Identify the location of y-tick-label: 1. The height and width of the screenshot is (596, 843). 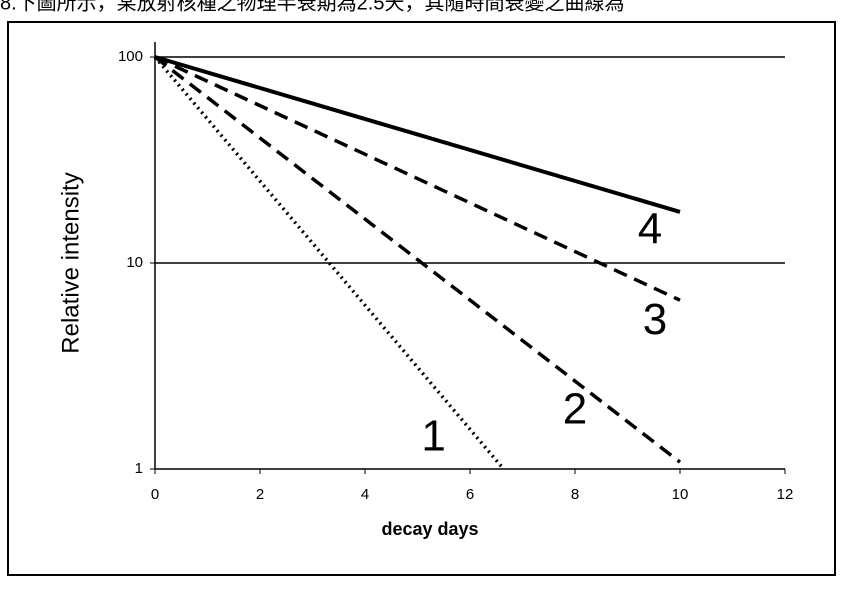
(139, 468).